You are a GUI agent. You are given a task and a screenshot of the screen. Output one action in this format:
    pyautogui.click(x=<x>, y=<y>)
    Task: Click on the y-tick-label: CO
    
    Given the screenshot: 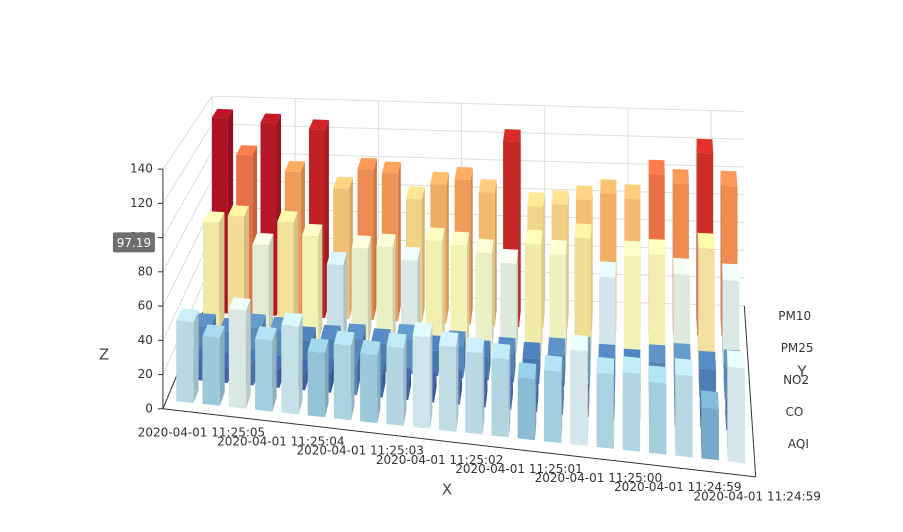 What is the action you would take?
    pyautogui.click(x=794, y=412)
    